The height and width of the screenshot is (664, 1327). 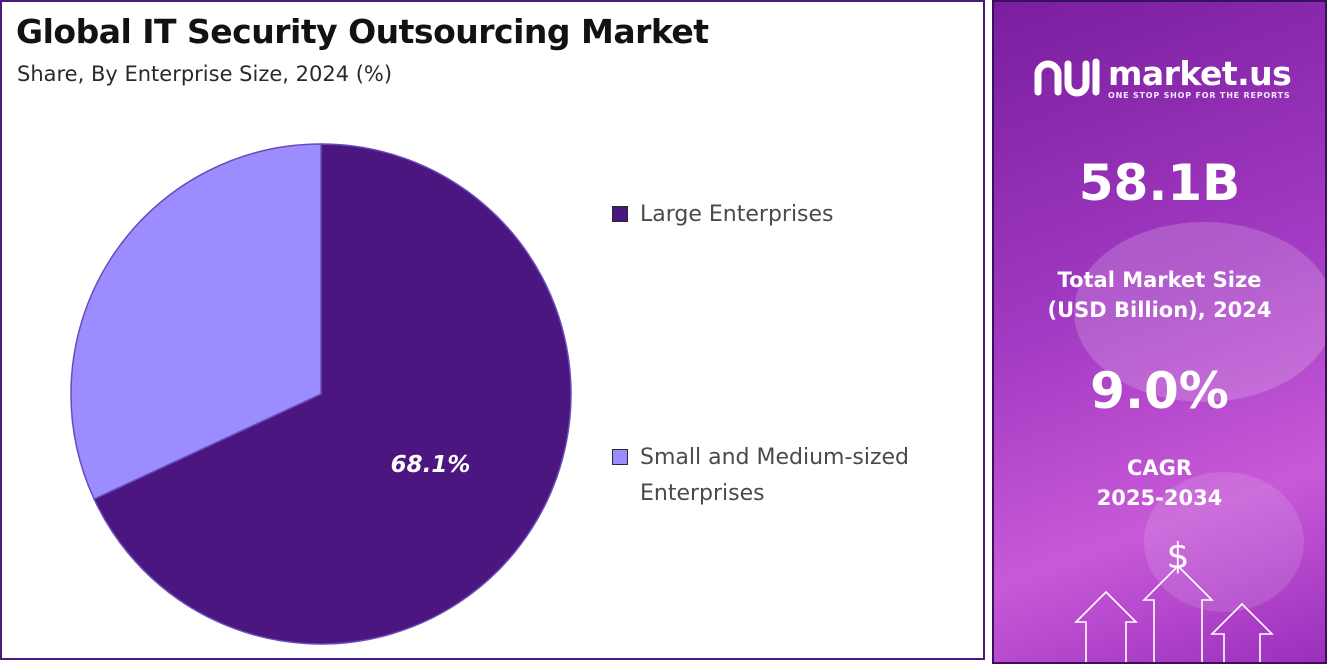 I want to click on chart-title: Global IT Security Outsourcing Market, so click(x=362, y=31).